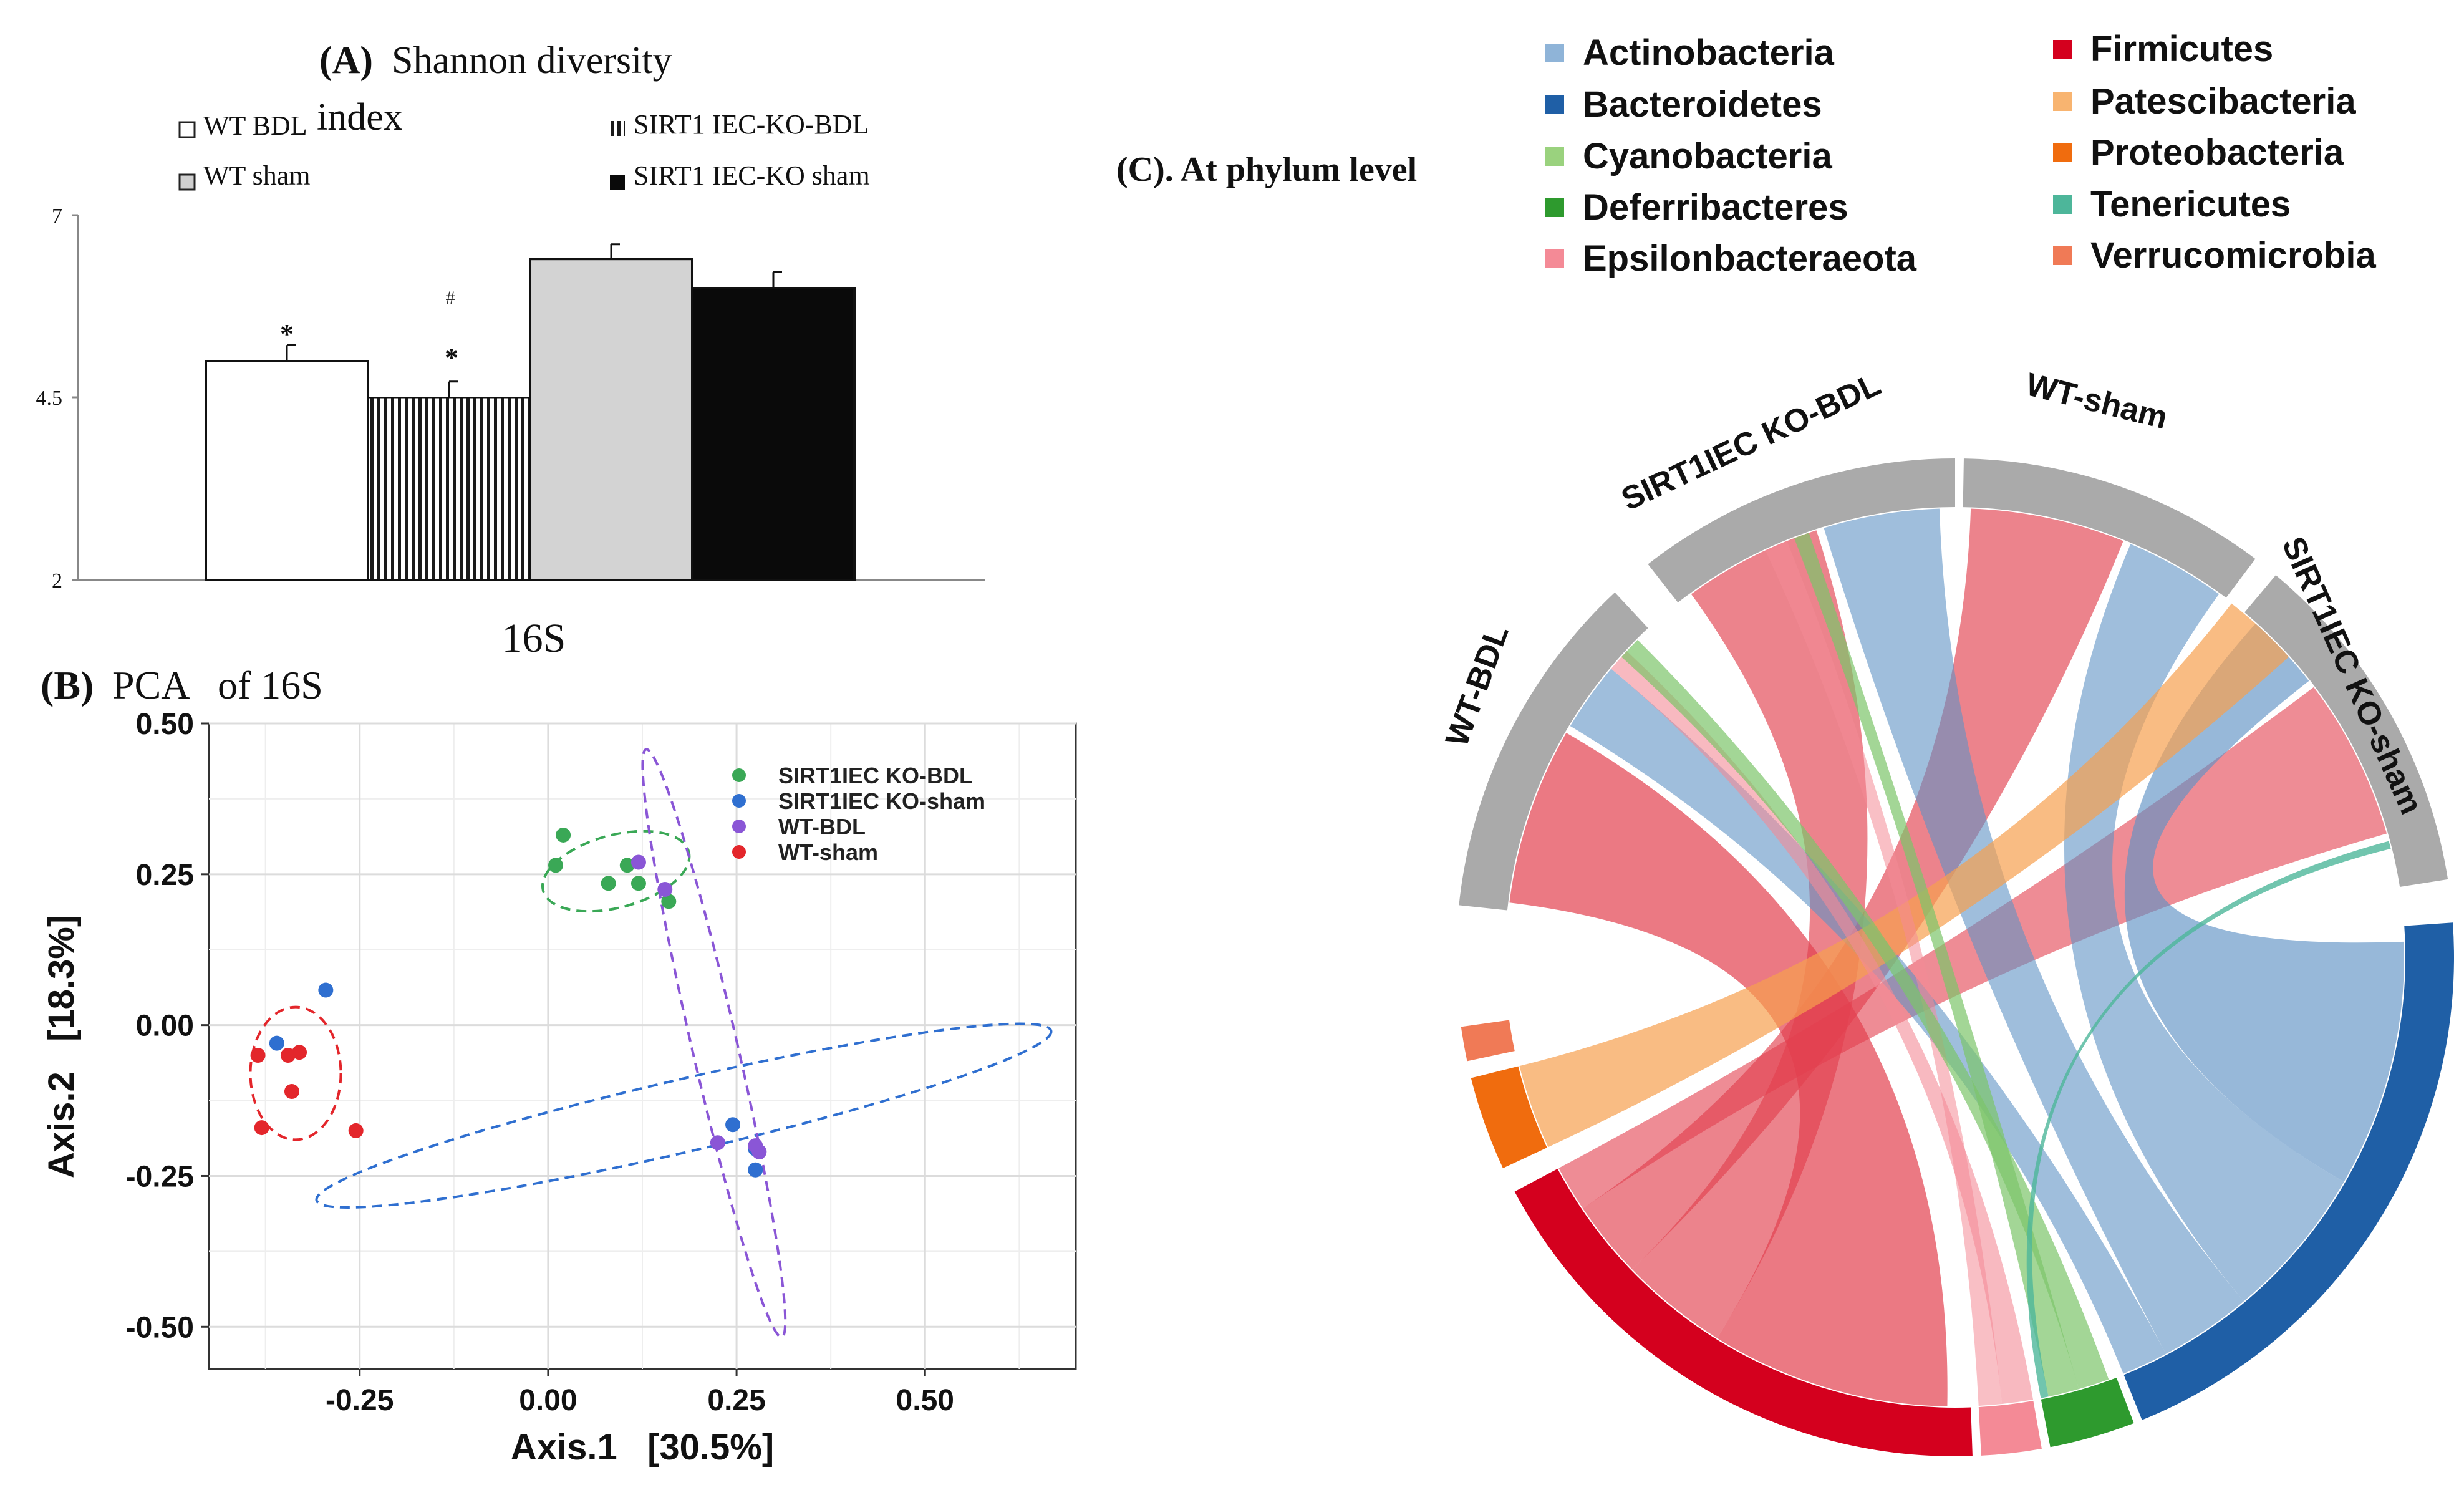  What do you see at coordinates (453, 389) in the screenshot?
I see `error-bar-ko-bdl` at bounding box center [453, 389].